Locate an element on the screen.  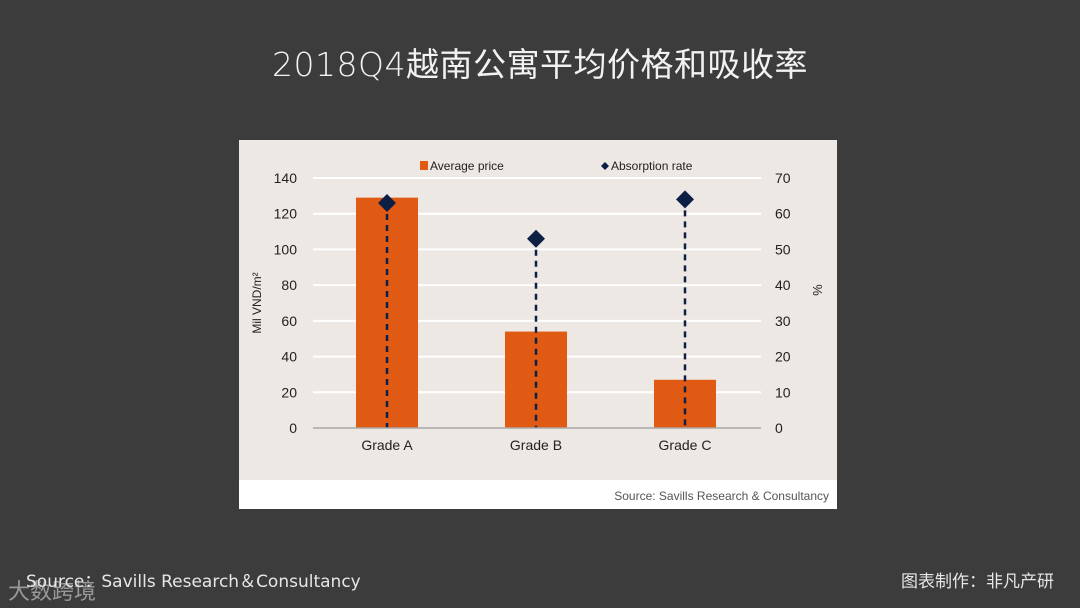
y-tick-left: 60 is located at coordinates (289, 321).